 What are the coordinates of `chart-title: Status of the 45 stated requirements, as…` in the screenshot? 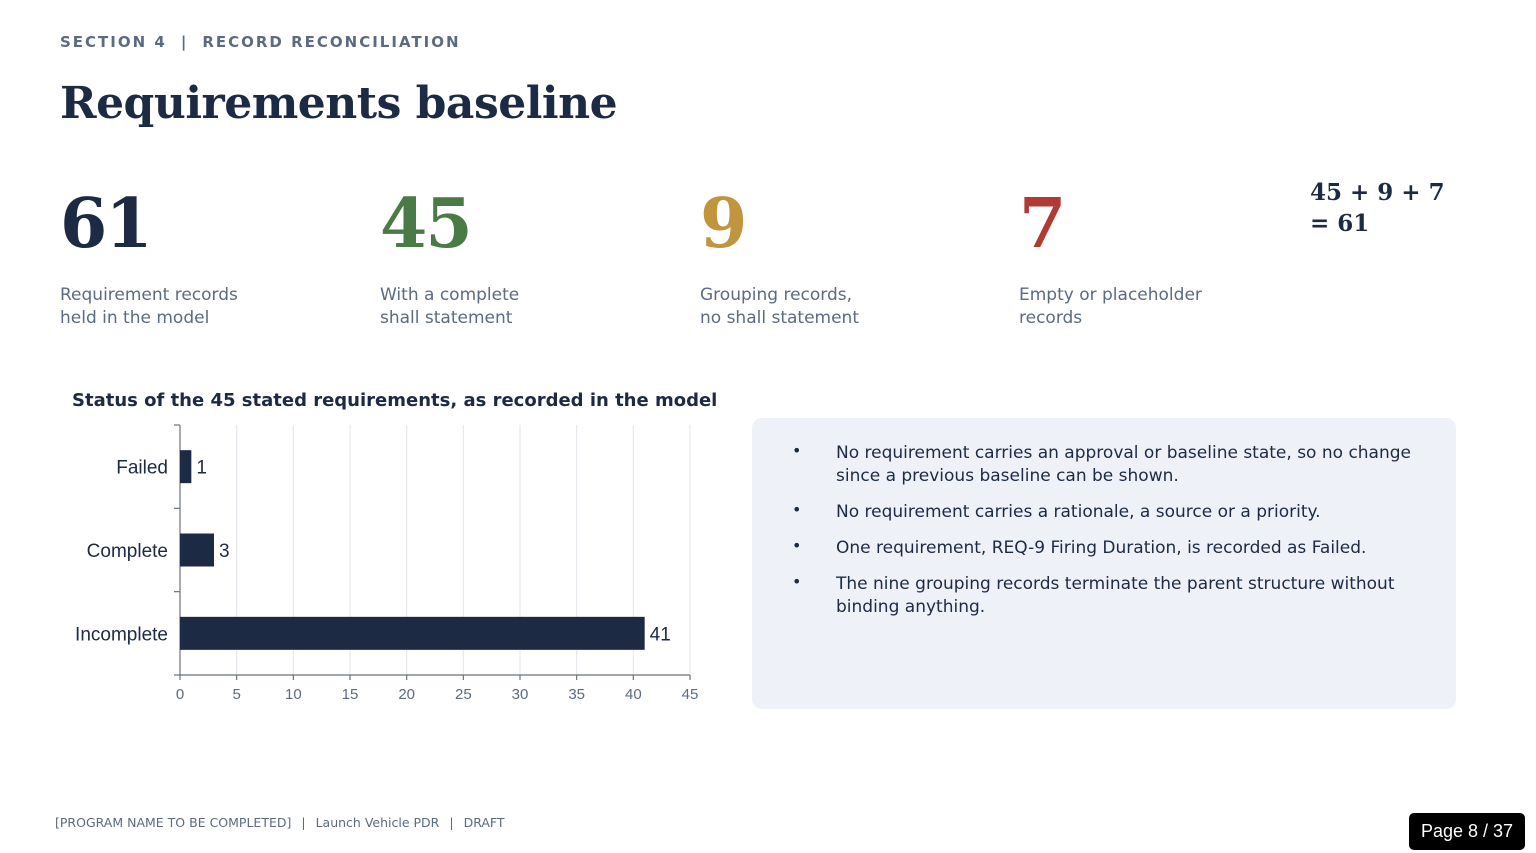 It's located at (395, 400).